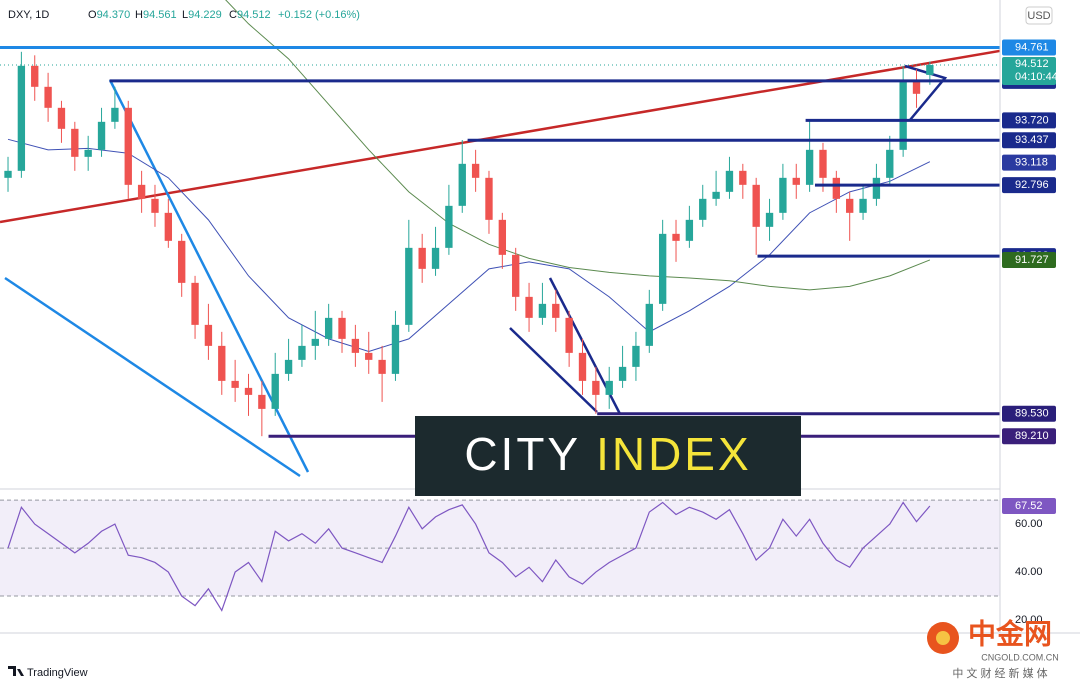 The height and width of the screenshot is (695, 1080). I want to click on ohlc-value: 94.512, so click(254, 15).